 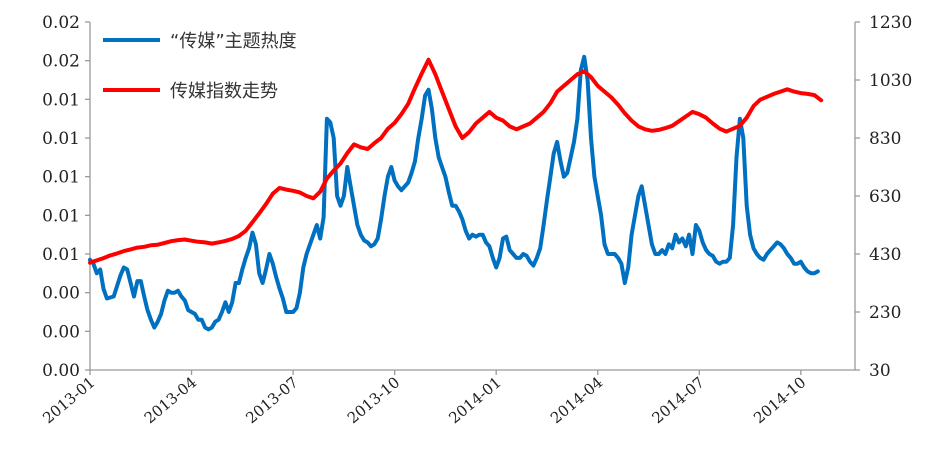 I want to click on x-tick-label: 2013-10, so click(x=373, y=400).